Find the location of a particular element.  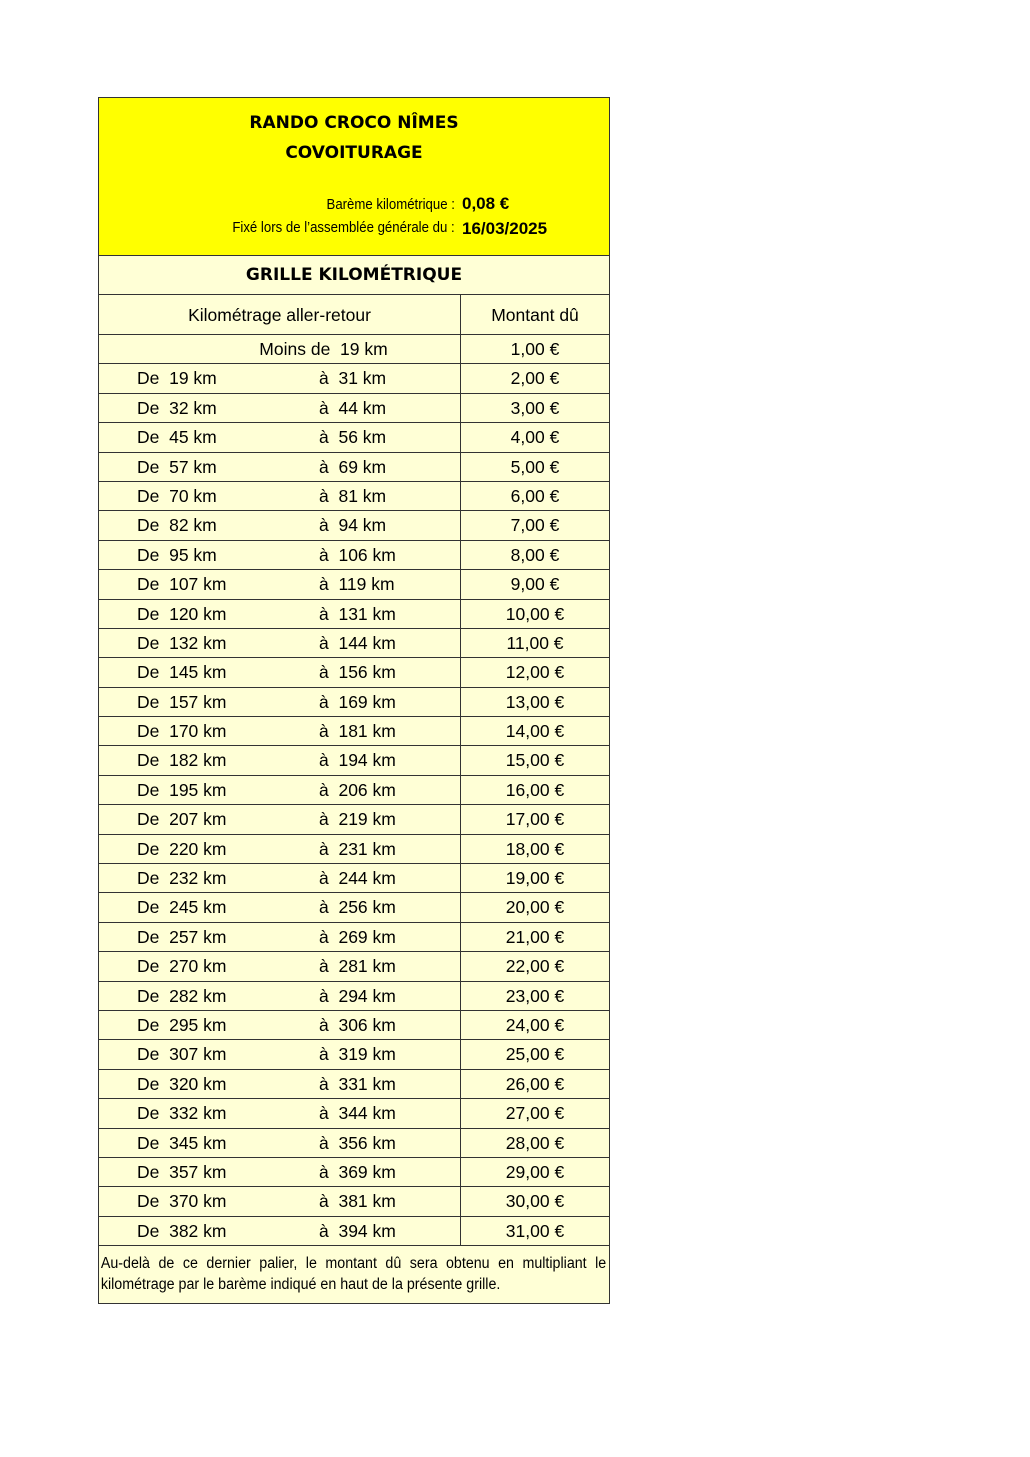

amount-cell: 27,00 € is located at coordinates (535, 1113).